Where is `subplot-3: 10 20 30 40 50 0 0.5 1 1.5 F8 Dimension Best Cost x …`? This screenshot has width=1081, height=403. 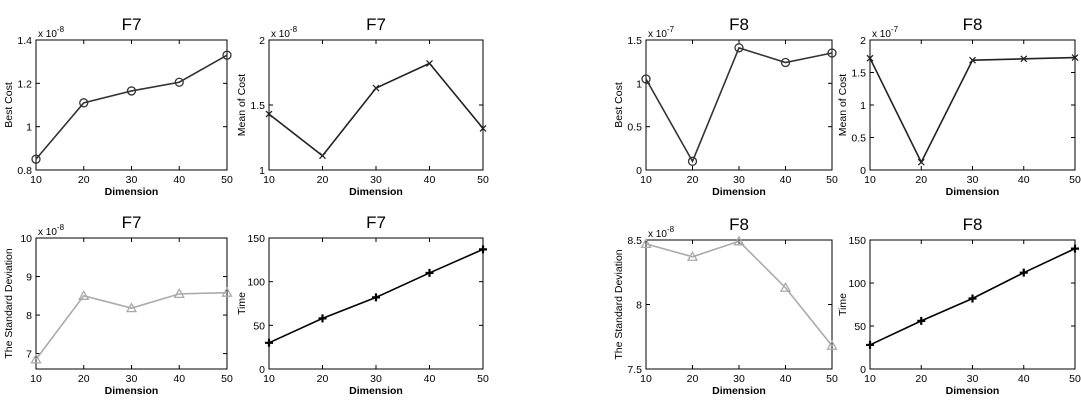 subplot-3: 10 20 30 40 50 0 0.5 1 1.5 F8 Dimension Best Cost x … is located at coordinates (725, 106).